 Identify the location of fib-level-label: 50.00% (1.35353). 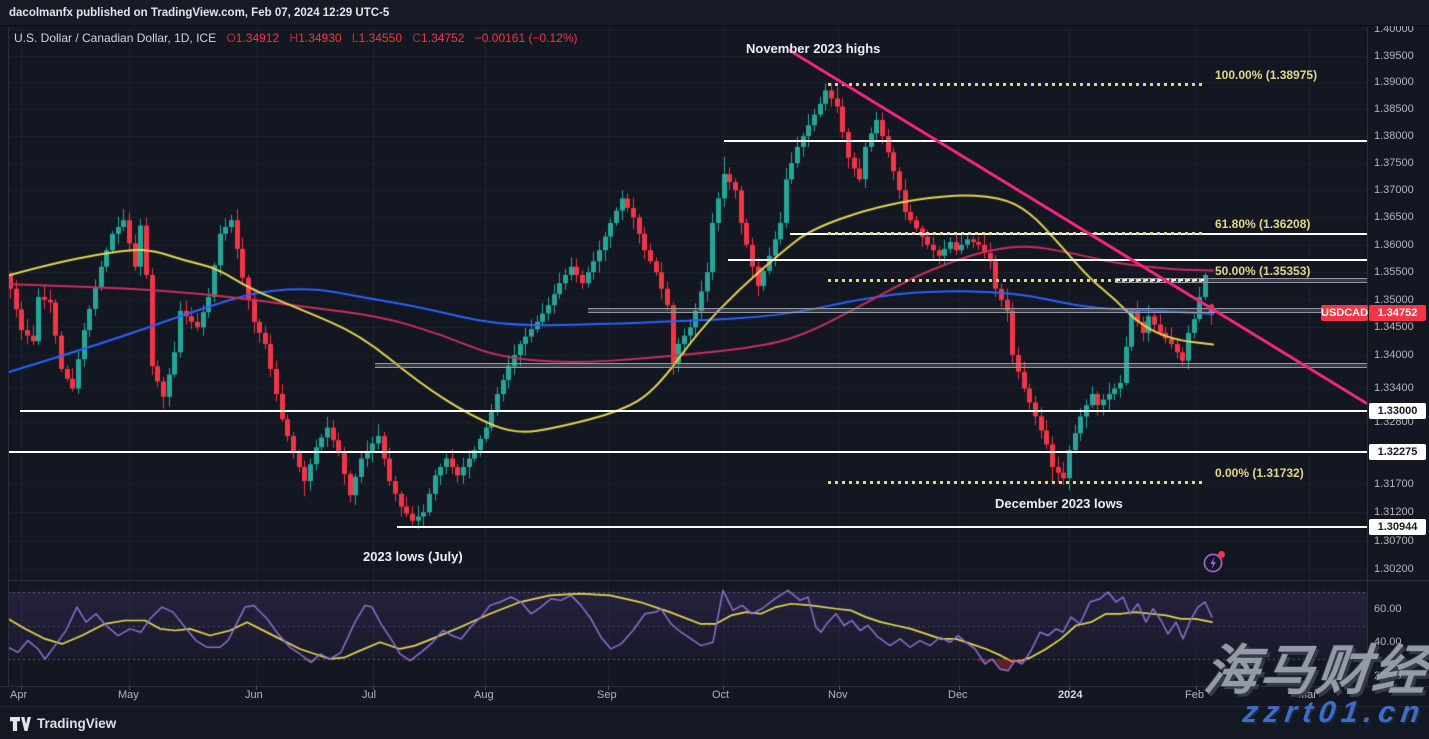
(1263, 271).